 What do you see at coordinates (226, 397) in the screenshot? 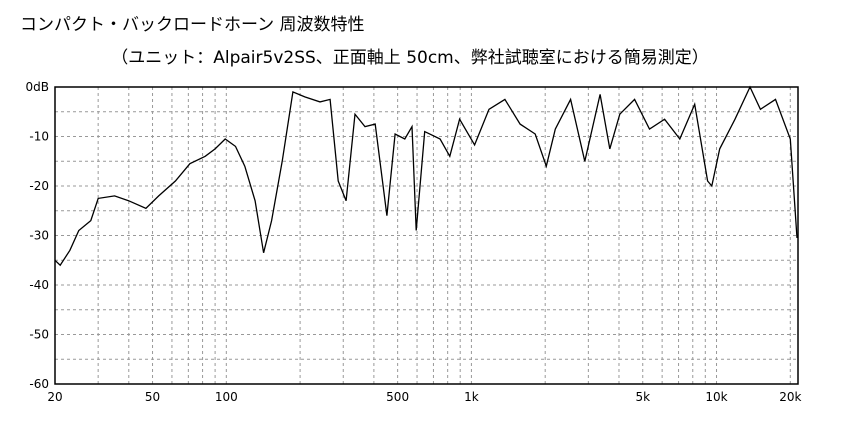
I see `x-tick-label: 100` at bounding box center [226, 397].